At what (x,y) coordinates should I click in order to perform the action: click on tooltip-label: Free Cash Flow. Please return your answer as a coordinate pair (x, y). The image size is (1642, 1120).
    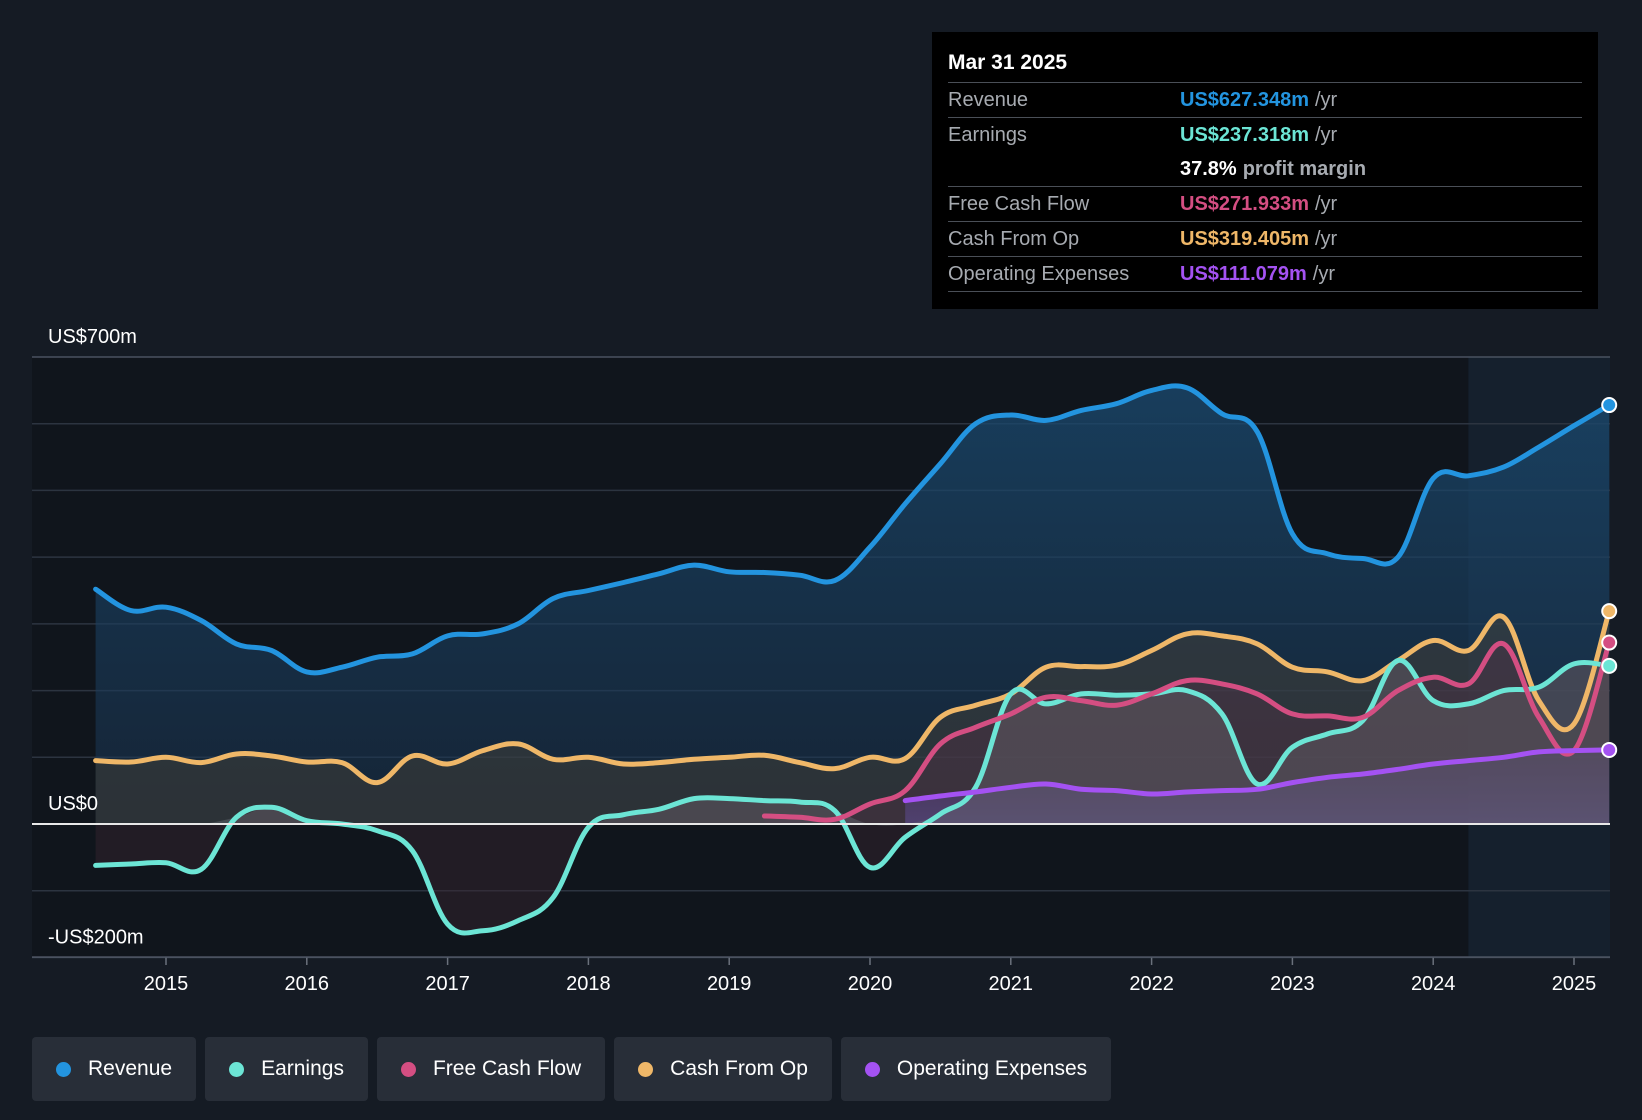
    Looking at the image, I should click on (1019, 204).